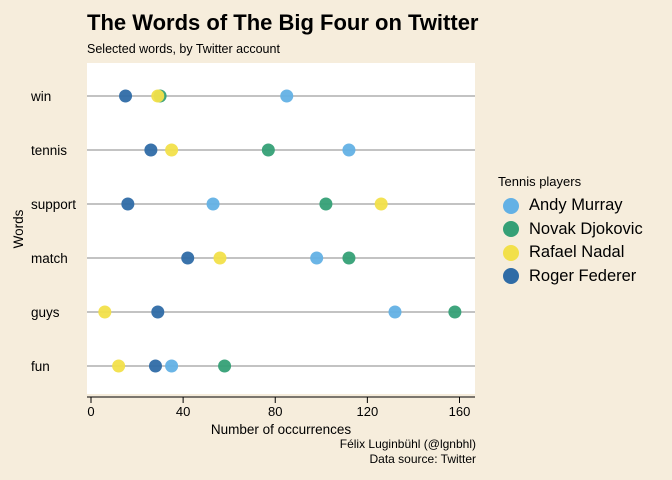 The width and height of the screenshot is (672, 480). I want to click on point-roger-federer-guys, so click(158, 312).